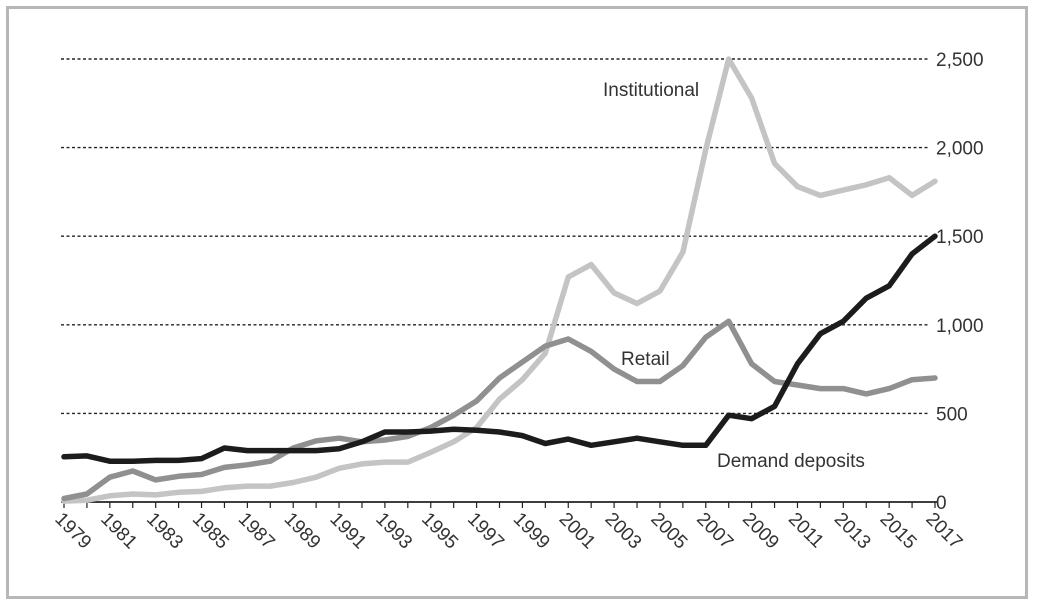 This screenshot has width=1037, height=607. What do you see at coordinates (941, 503) in the screenshot?
I see `y-tick-label: 0` at bounding box center [941, 503].